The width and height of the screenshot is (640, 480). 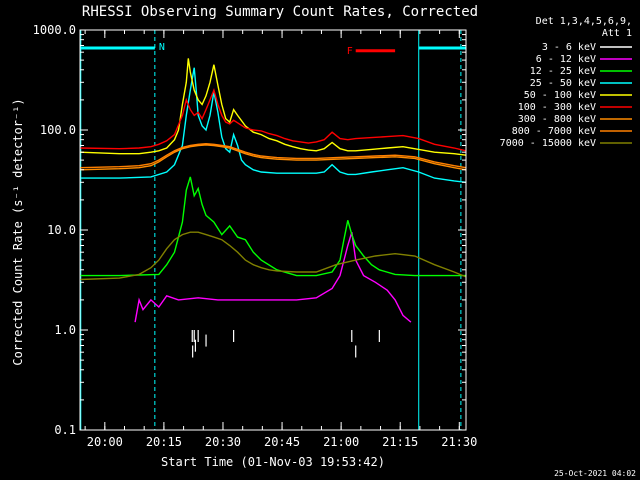 I want to click on timestamp: 25-Oct-2021 04:02, so click(x=595, y=473).